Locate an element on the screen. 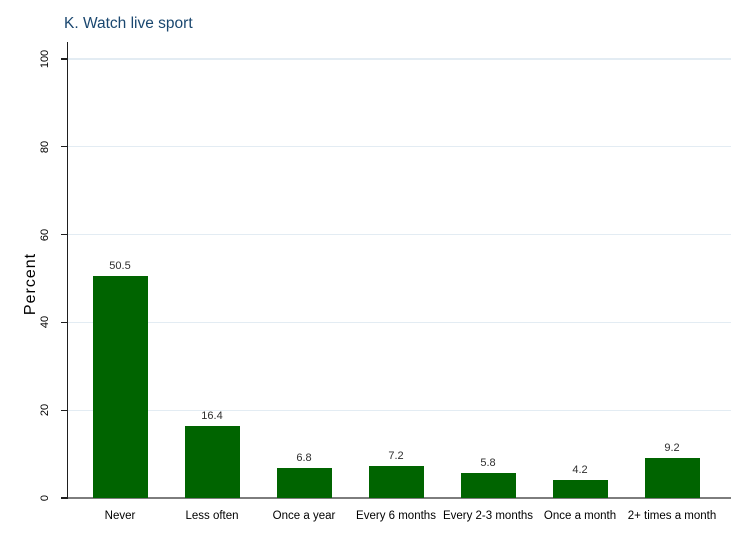  x-tick-label: 2+ times a month is located at coordinates (672, 516).